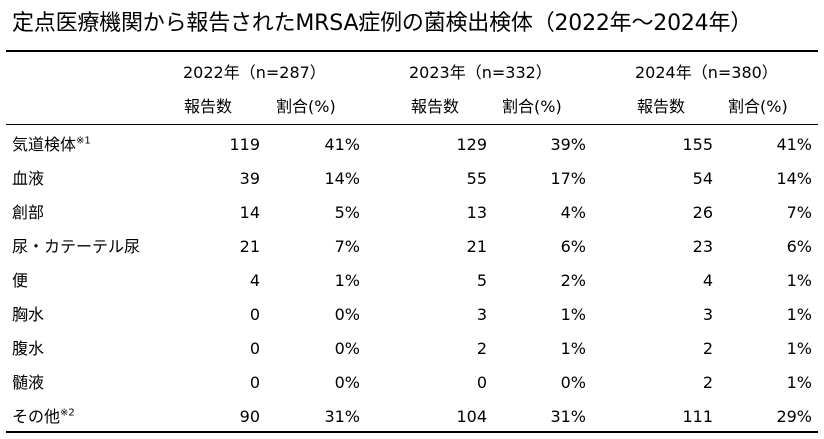 The width and height of the screenshot is (824, 439). Describe the element at coordinates (799, 246) in the screenshot. I see `ratio-2024-cell: 6%` at that location.